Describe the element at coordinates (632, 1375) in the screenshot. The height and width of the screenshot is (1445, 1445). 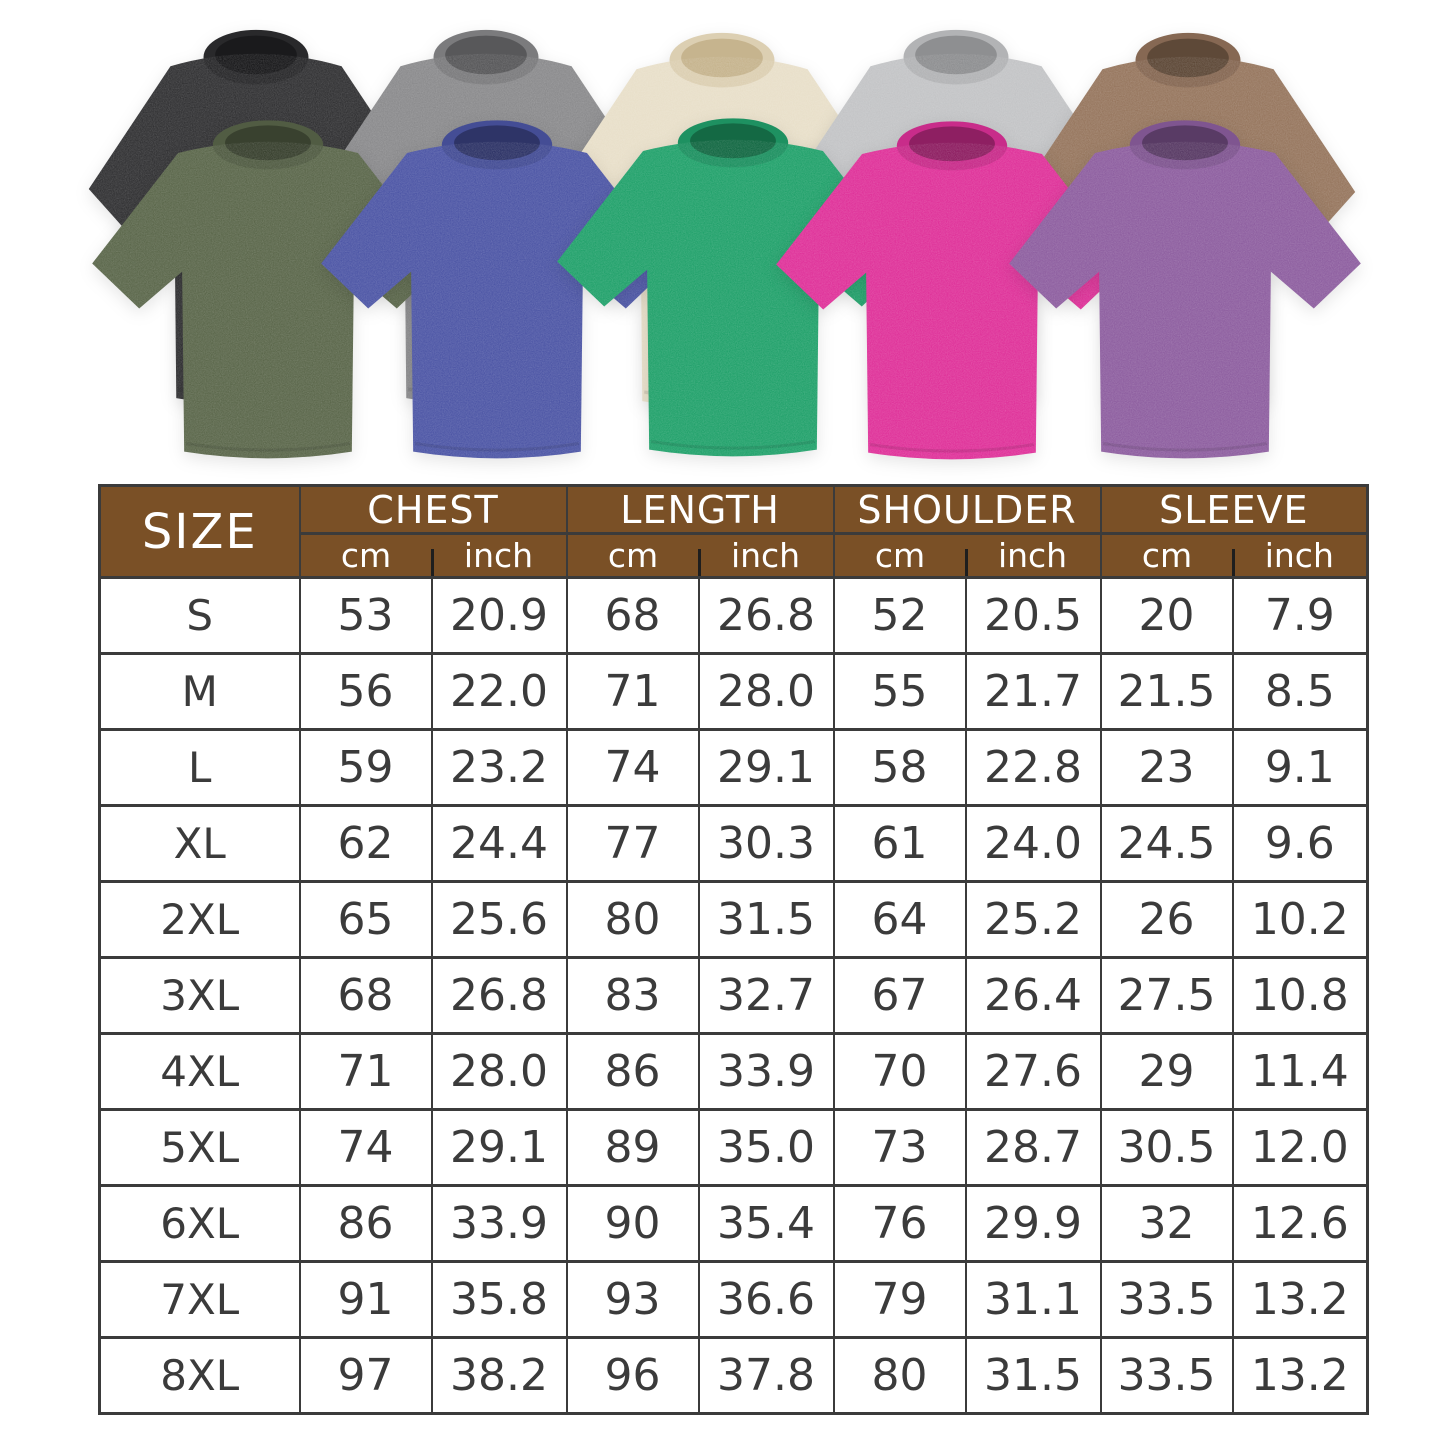
I see `value-cell-length-cm: 96` at that location.